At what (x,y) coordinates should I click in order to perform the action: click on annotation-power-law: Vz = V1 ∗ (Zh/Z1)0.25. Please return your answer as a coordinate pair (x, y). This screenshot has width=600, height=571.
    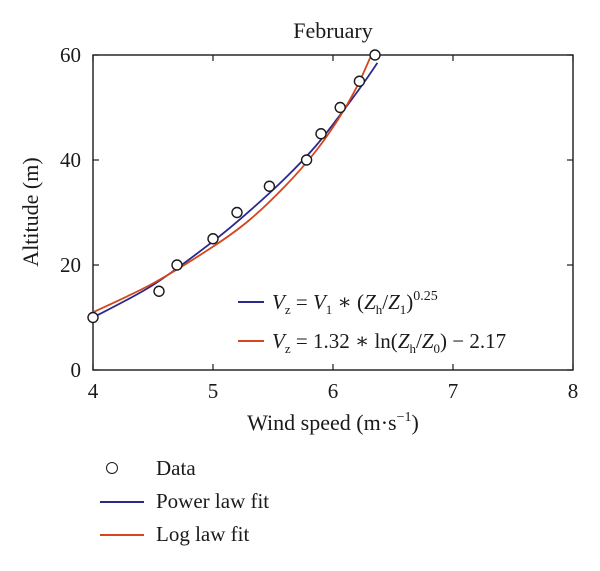
    Looking at the image, I should click on (338, 303).